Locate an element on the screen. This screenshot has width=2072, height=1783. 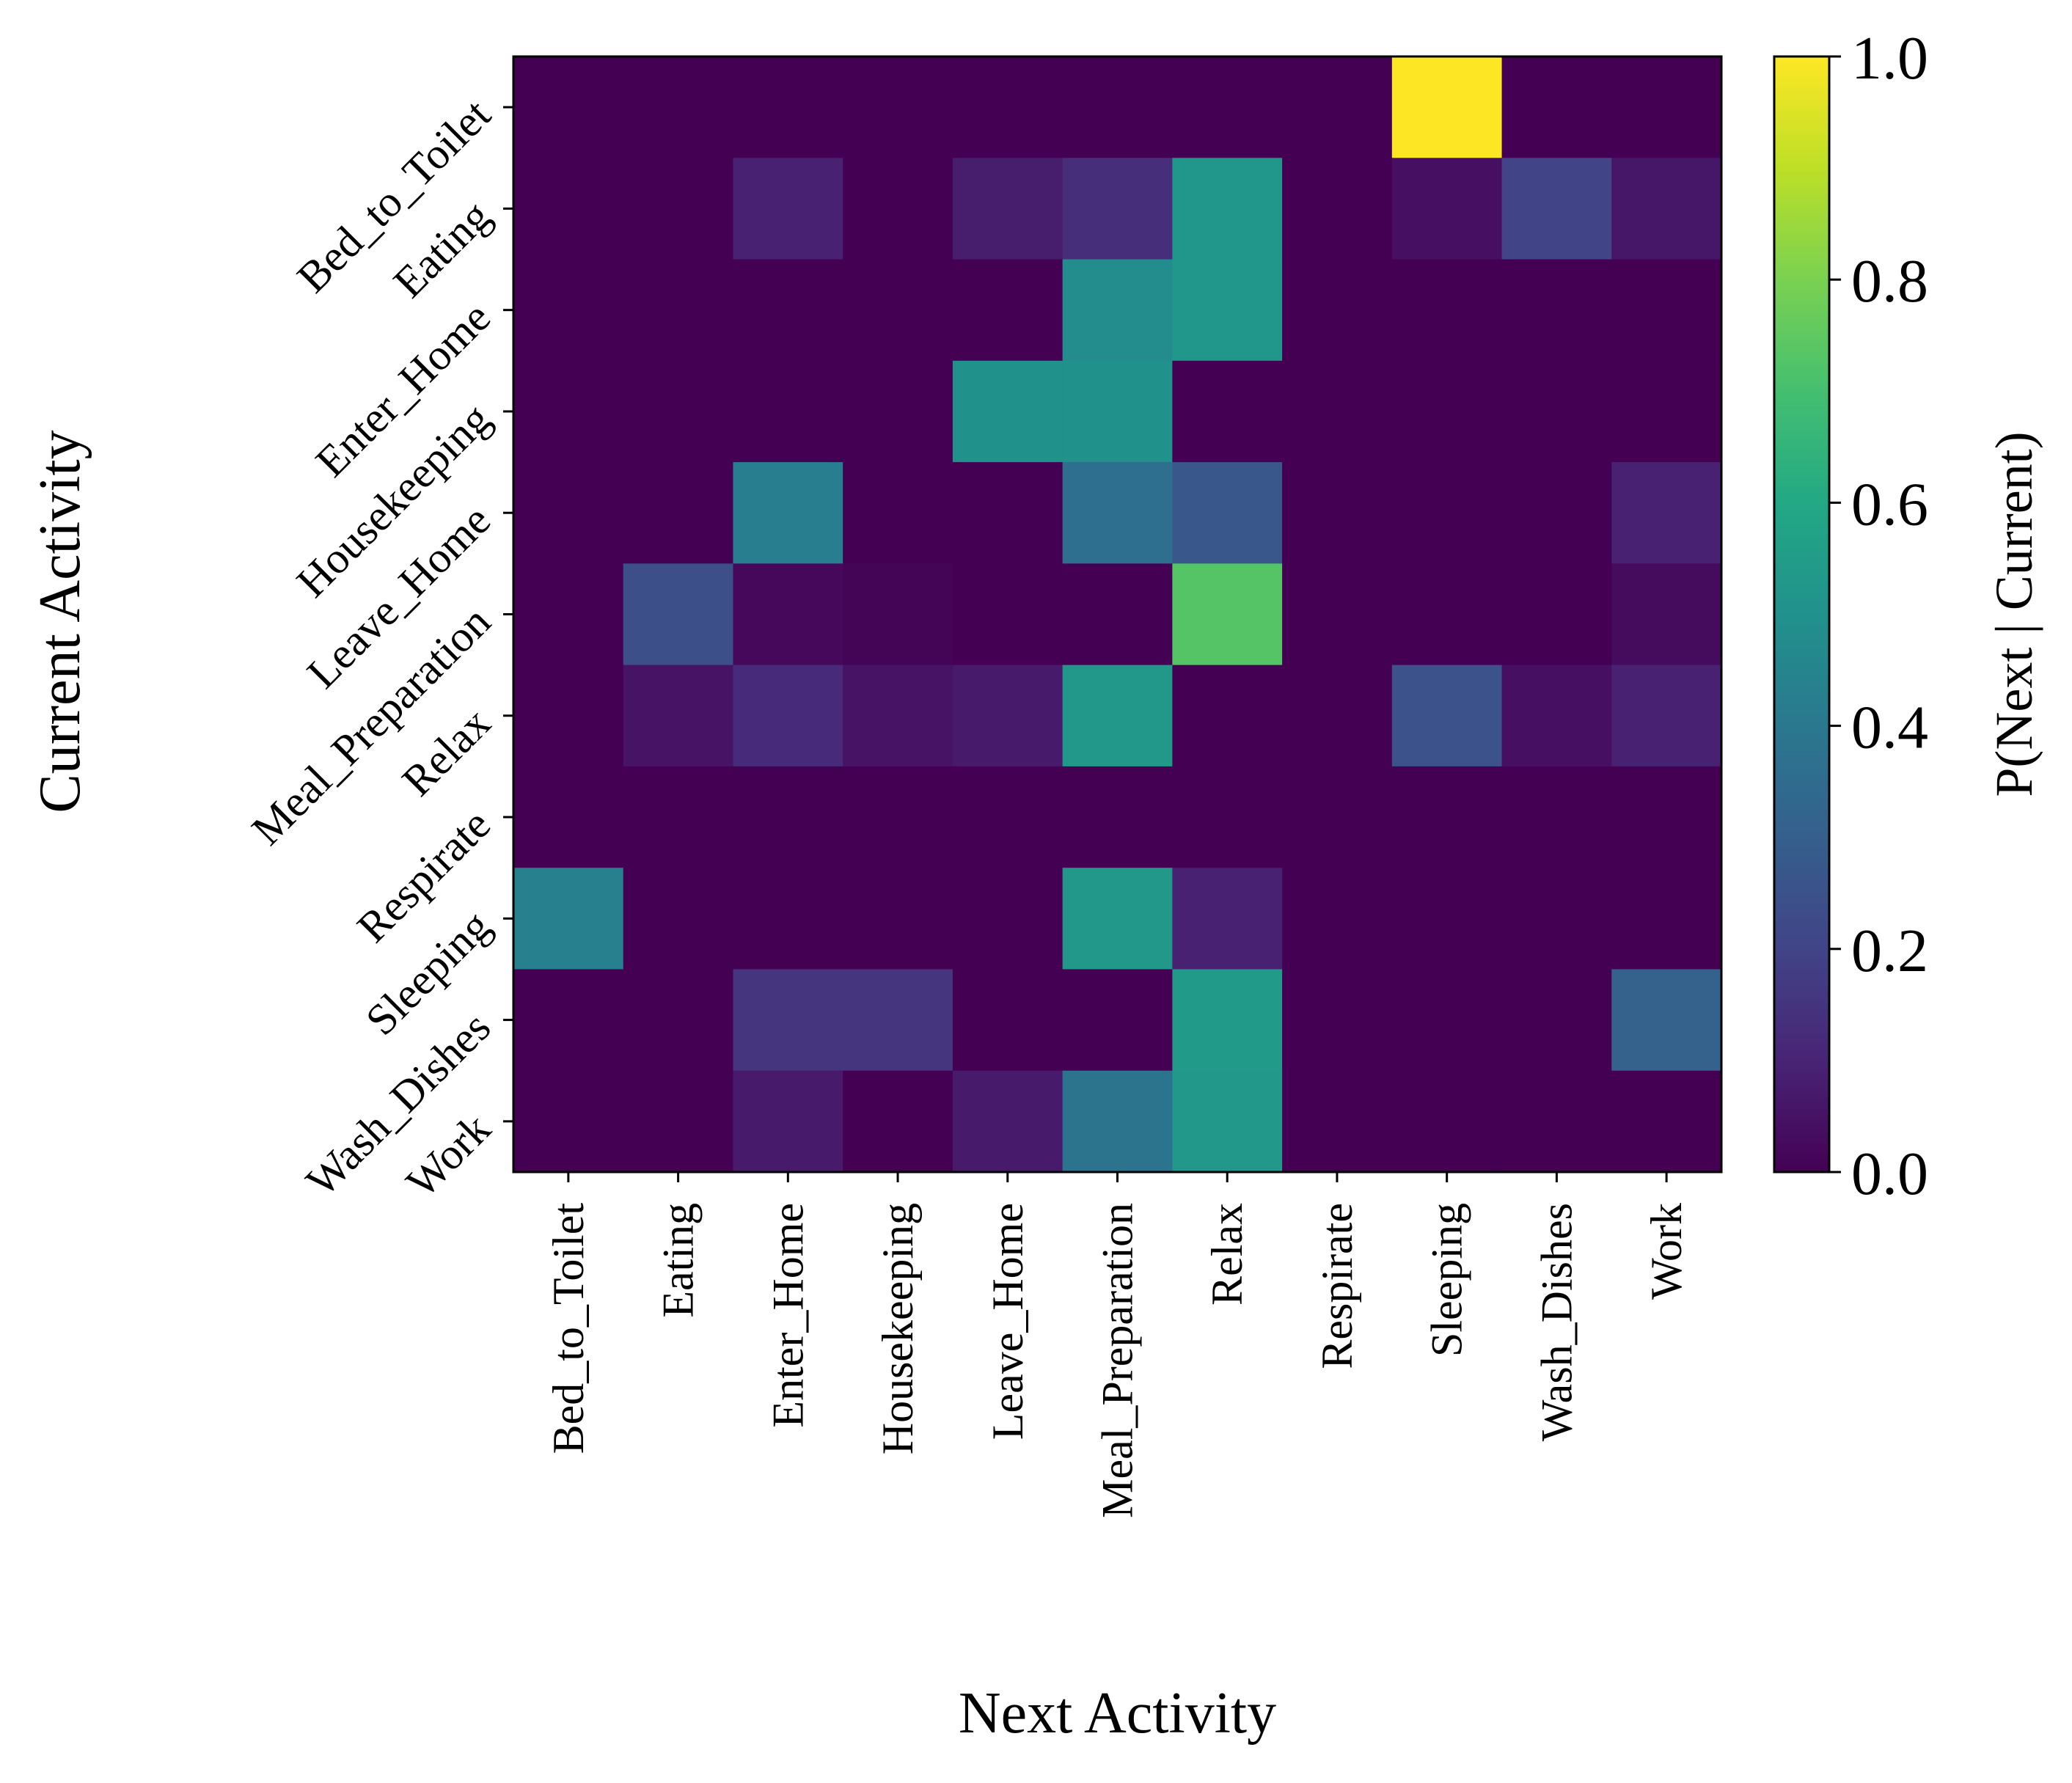
colorbar-tick-label: 0.6 is located at coordinates (1889, 504).